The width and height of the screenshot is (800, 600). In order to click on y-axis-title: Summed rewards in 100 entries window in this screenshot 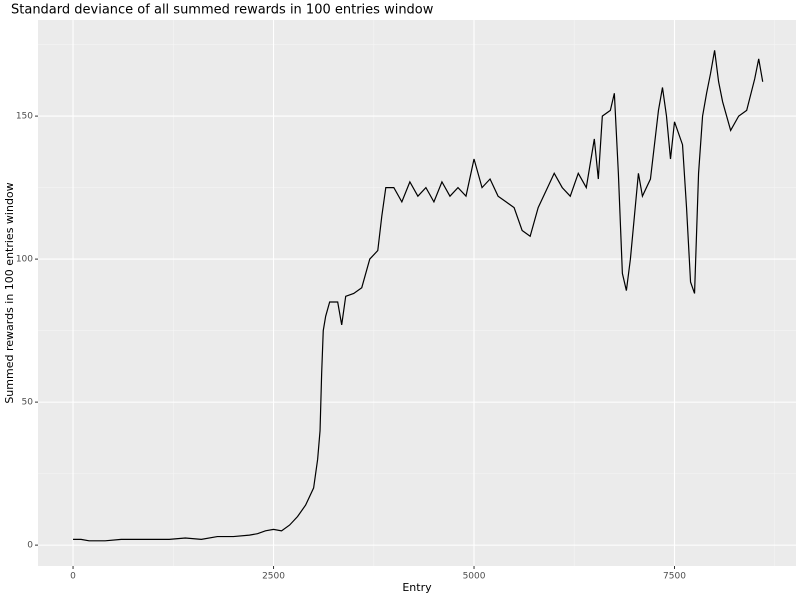, I will do `click(9, 292)`.